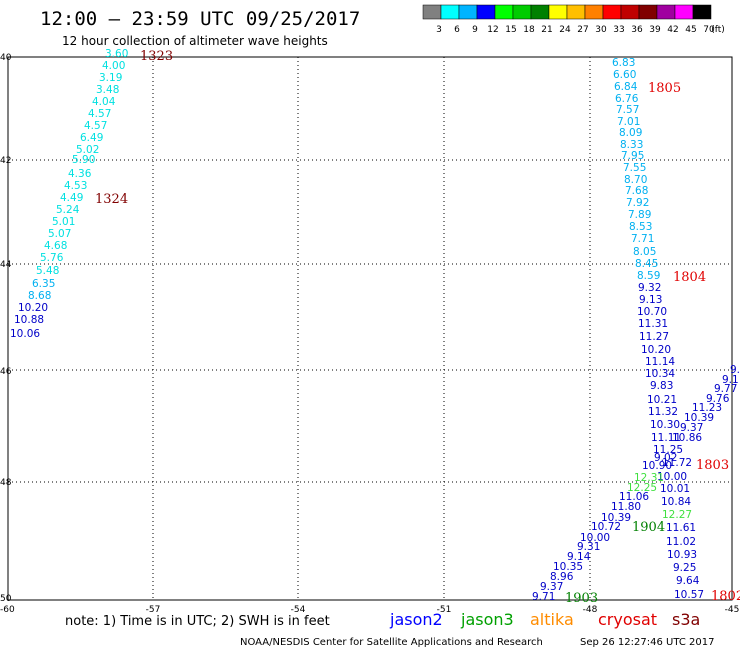 The width and height of the screenshot is (740, 650). What do you see at coordinates (627, 99) in the screenshot?
I see `wave-height-value: 6.76` at bounding box center [627, 99].